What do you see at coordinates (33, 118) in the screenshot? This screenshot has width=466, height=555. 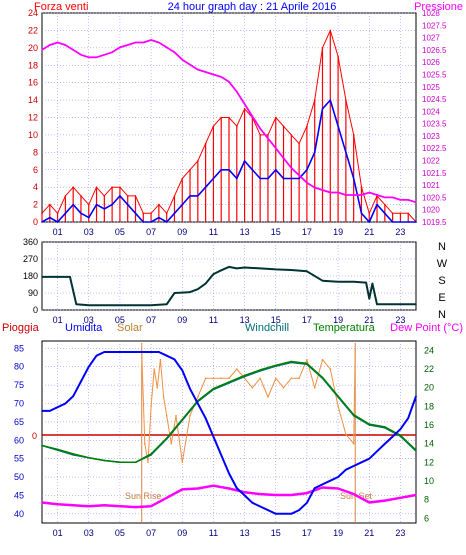 I see `wind-y-tick: 12` at bounding box center [33, 118].